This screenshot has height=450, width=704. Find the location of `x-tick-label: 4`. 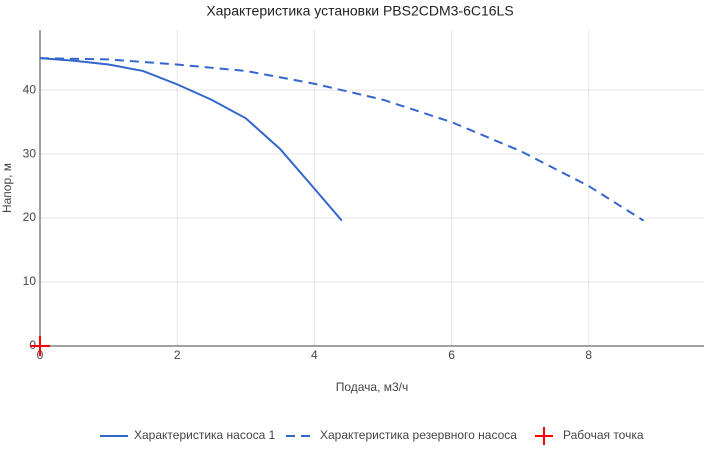

x-tick-label: 4 is located at coordinates (314, 355).